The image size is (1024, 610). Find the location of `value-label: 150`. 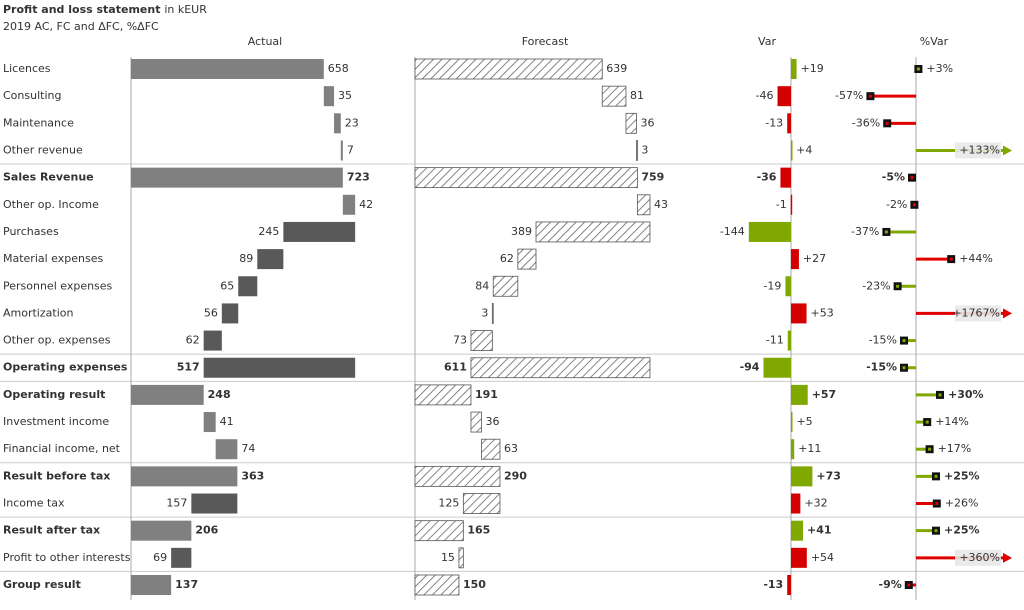

value-label: 150 is located at coordinates (474, 584).